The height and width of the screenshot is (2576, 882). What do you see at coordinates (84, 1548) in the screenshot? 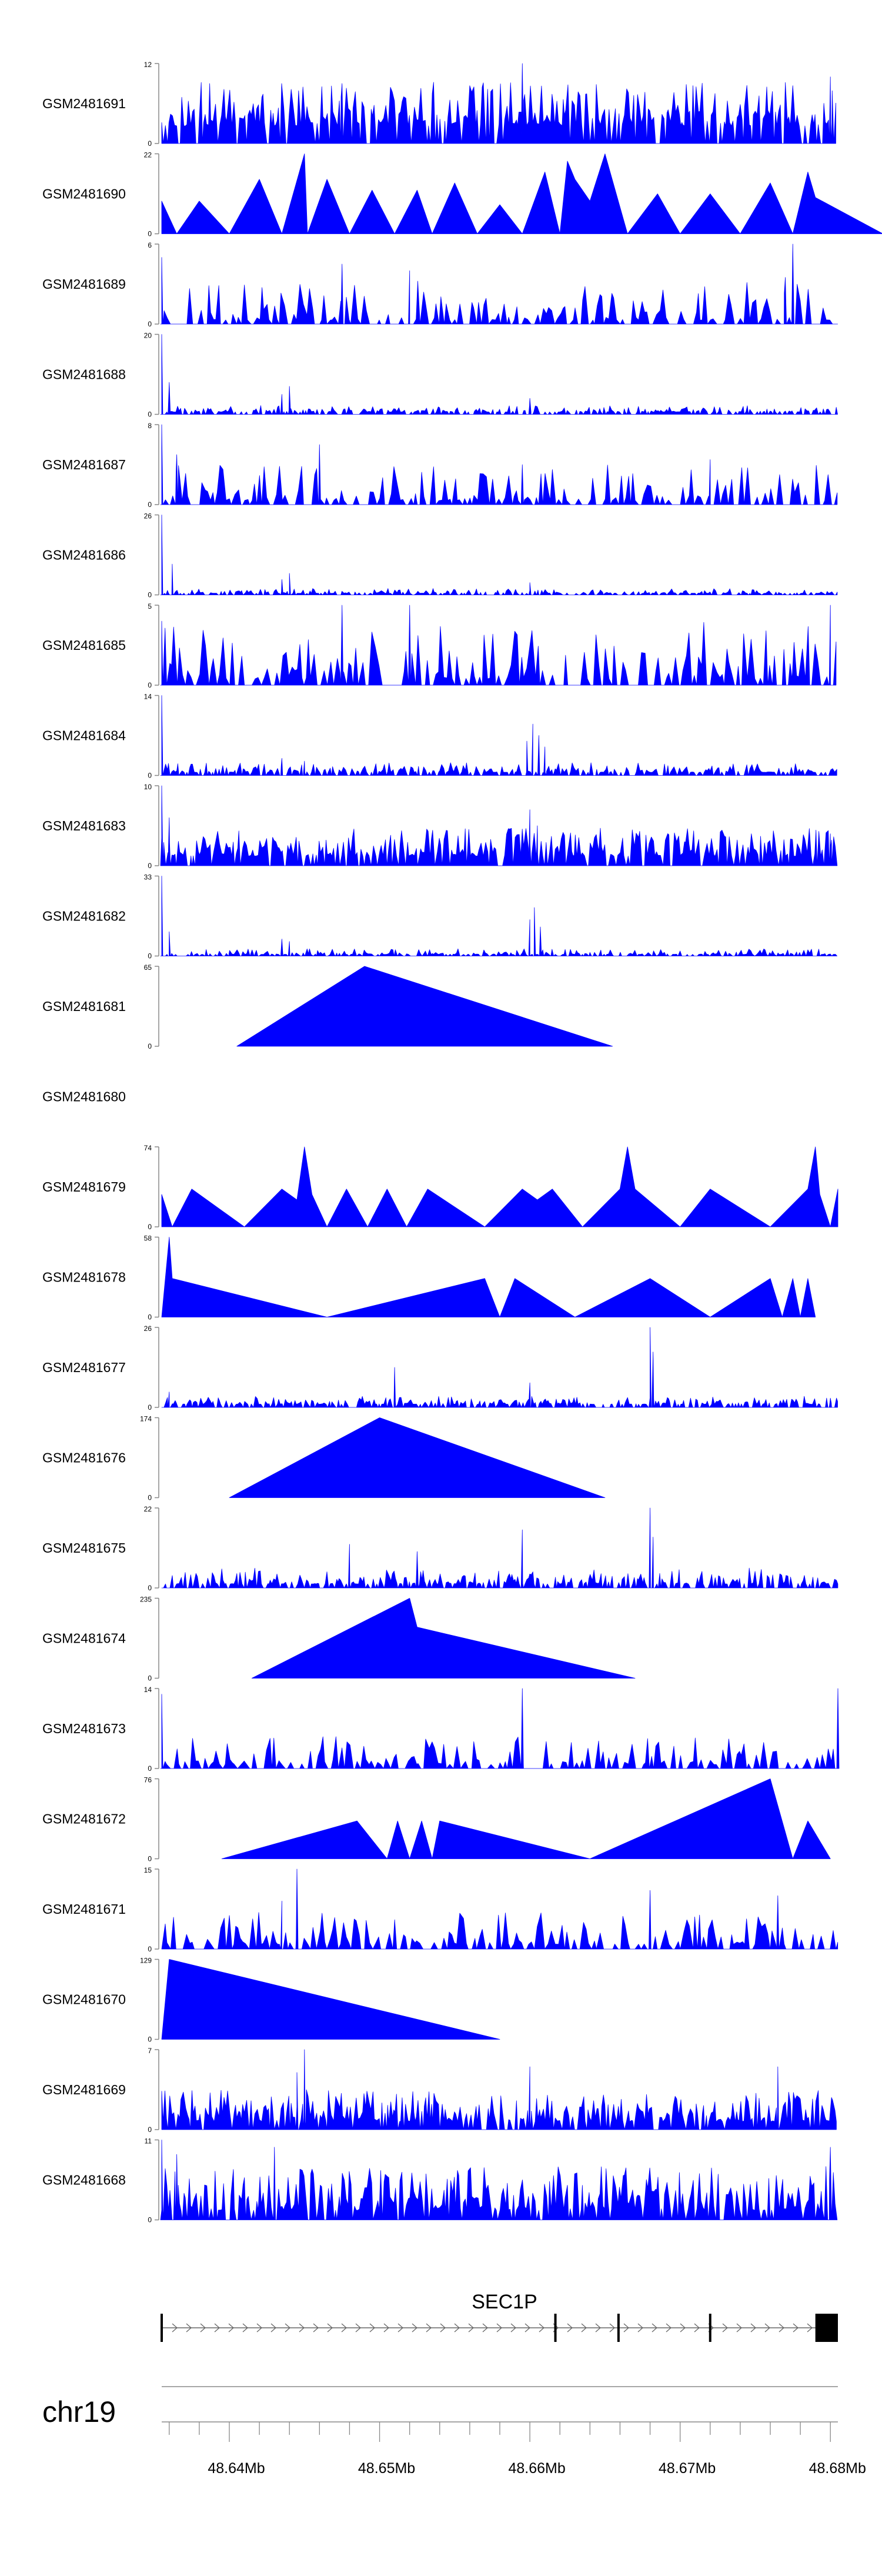
I see `track-label: GSM2481675` at bounding box center [84, 1548].